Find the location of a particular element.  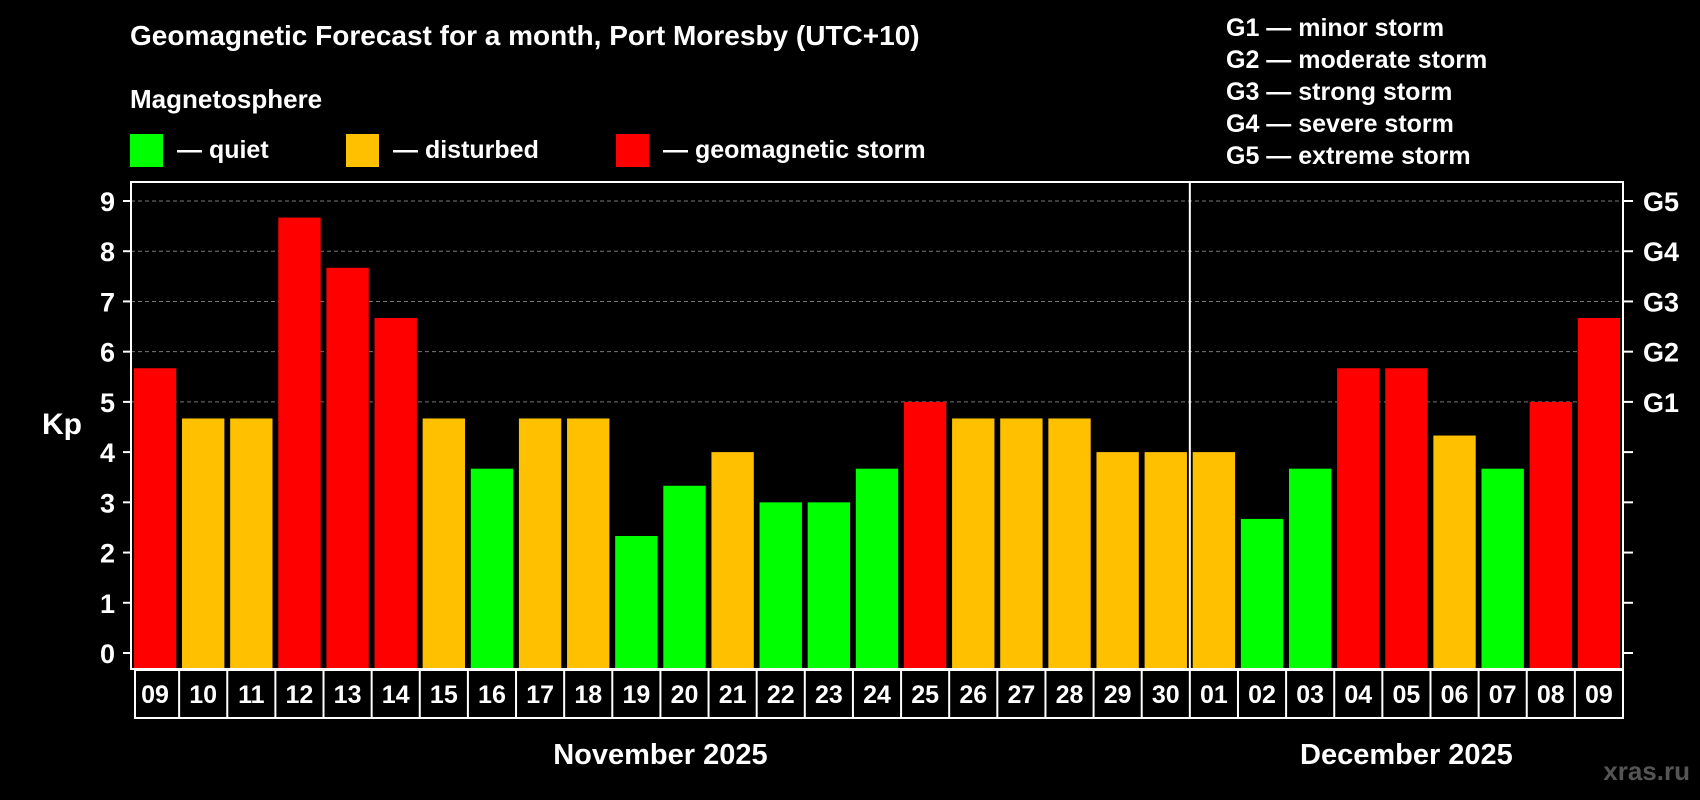

x-tick-label: 24 is located at coordinates (877, 695).